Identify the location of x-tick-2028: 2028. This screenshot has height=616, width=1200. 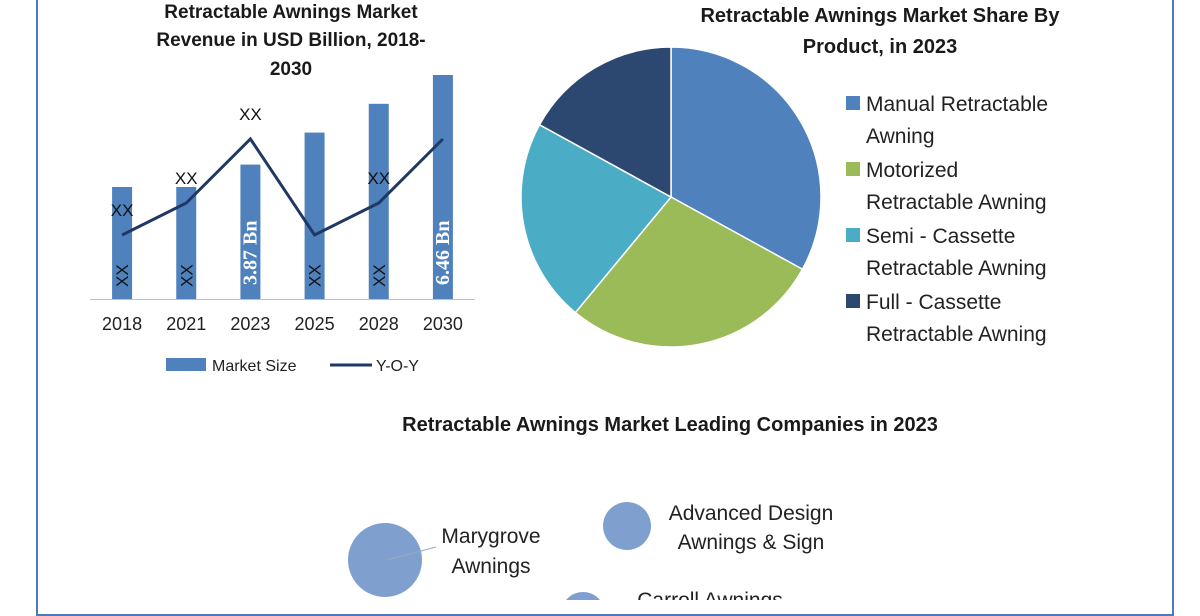
(379, 324).